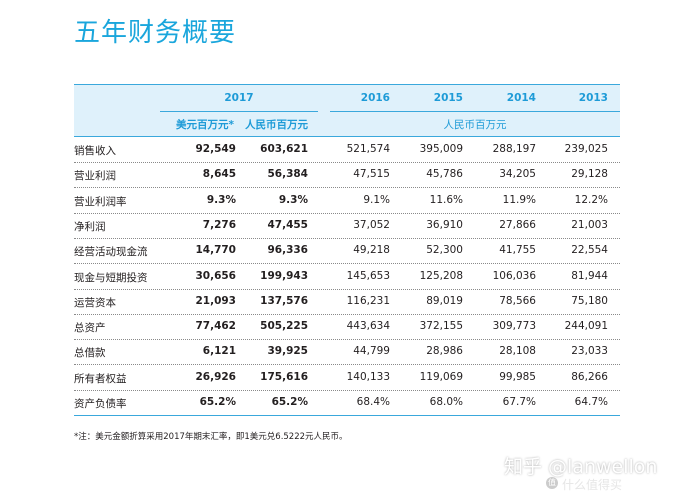 The width and height of the screenshot is (680, 496). I want to click on row-value: 68.0%, so click(446, 402).